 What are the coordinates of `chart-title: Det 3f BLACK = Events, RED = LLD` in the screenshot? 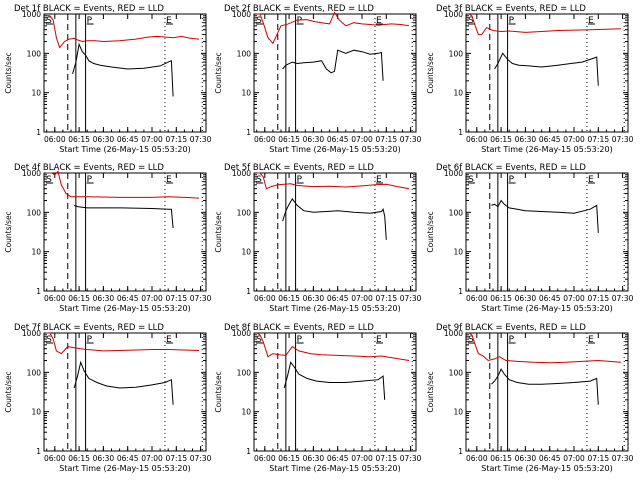 It's located at (511, 9).